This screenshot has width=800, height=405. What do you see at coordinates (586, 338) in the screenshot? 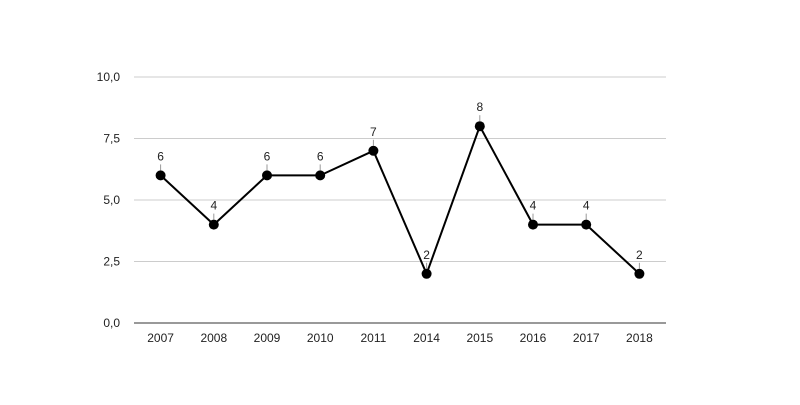
I see `x-tick-label: 2017` at bounding box center [586, 338].